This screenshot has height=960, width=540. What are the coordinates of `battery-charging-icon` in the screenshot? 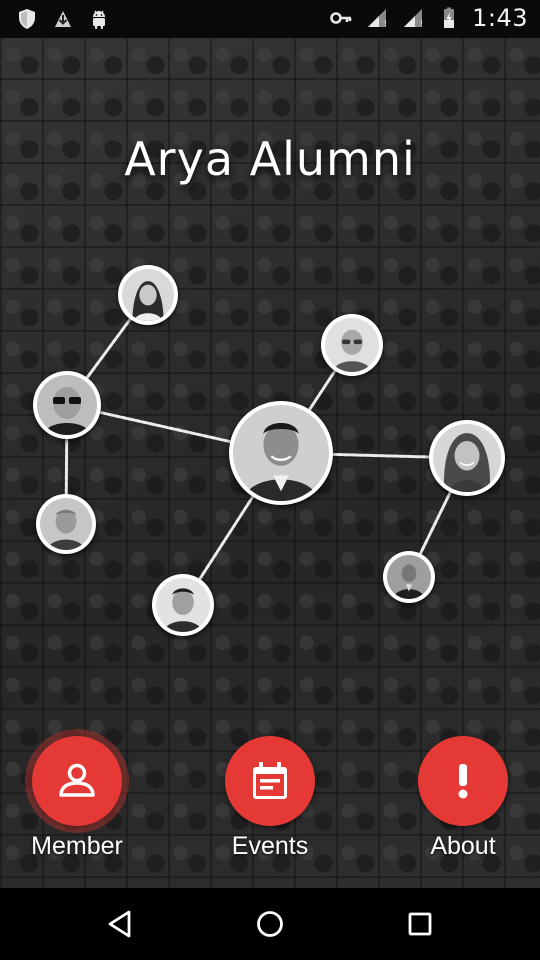 It's located at (449, 18).